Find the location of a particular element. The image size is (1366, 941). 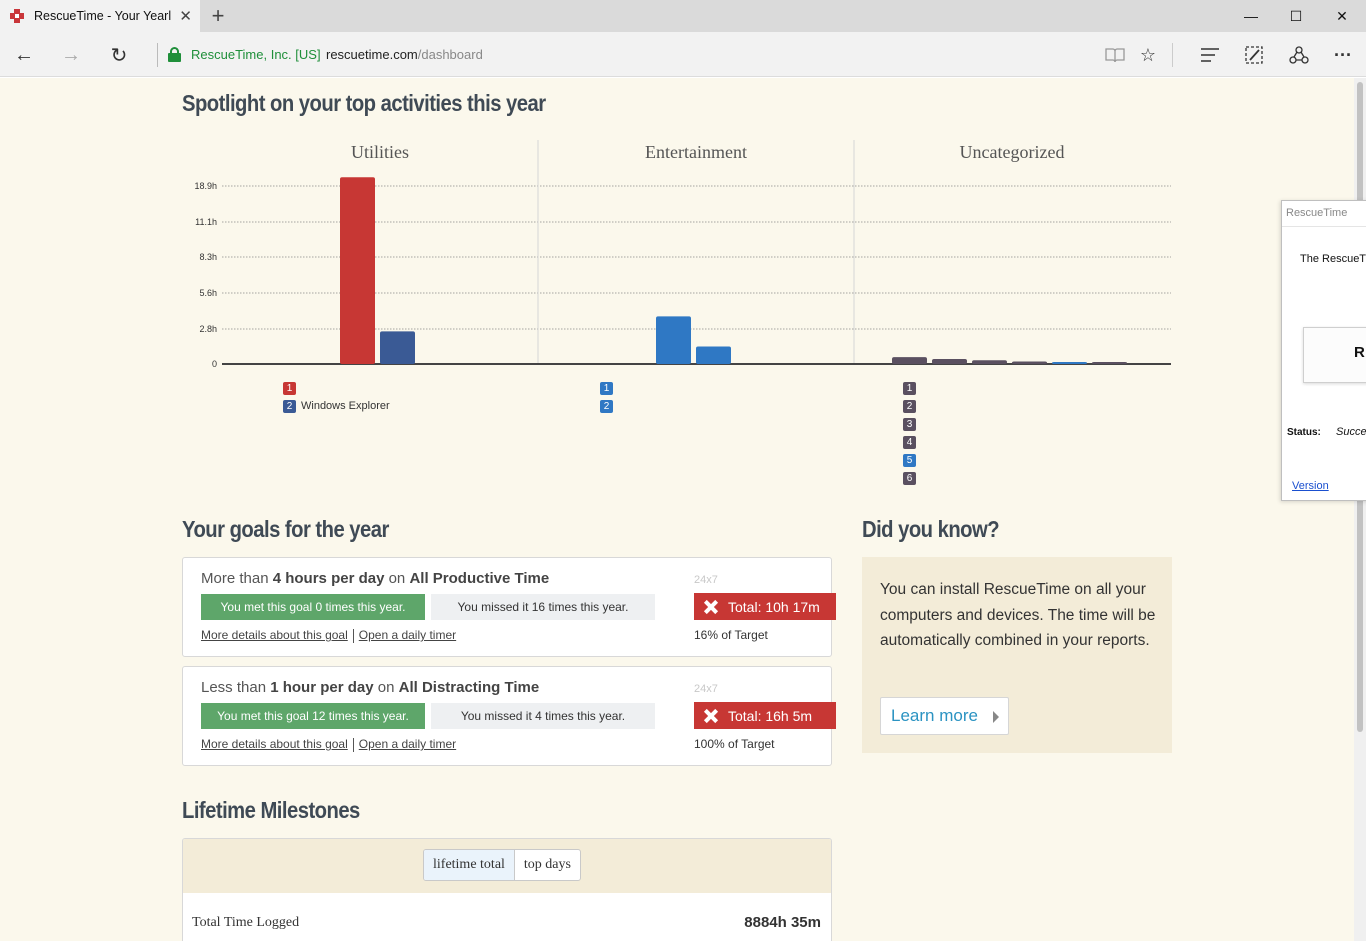

nav-separator is located at coordinates (157, 55).